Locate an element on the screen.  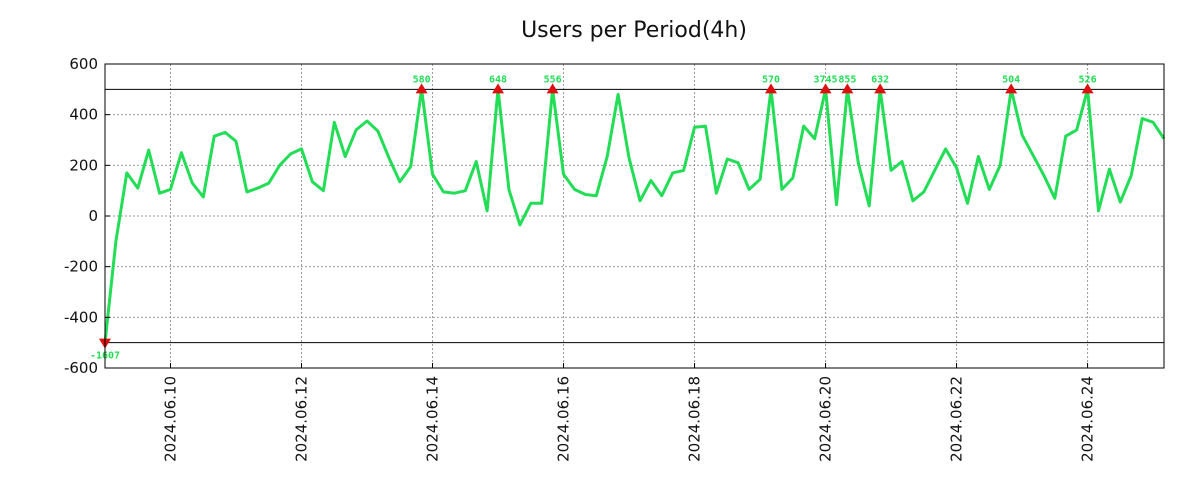
peak-label: 580 is located at coordinates (422, 79).